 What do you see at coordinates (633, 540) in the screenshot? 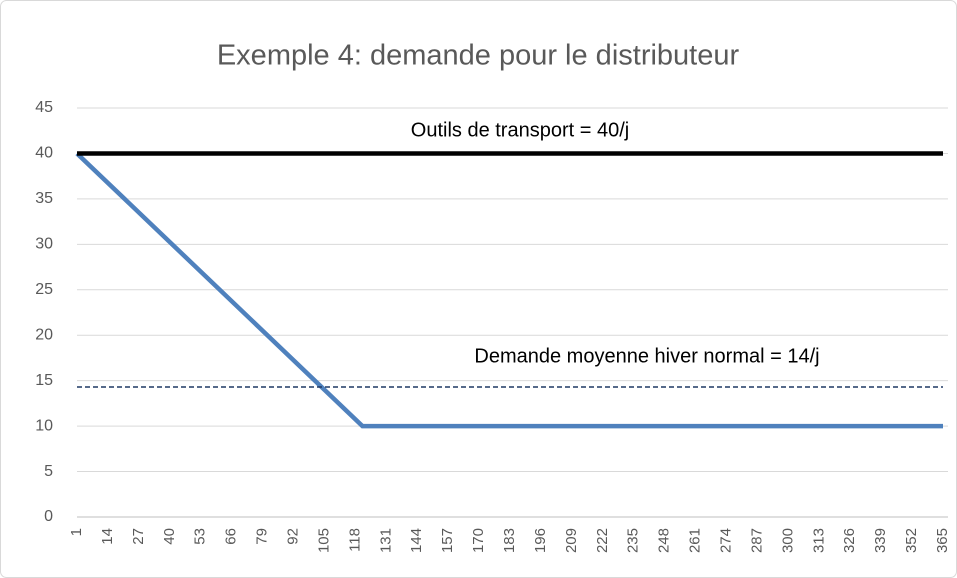
I see `x-tick-label: 235` at bounding box center [633, 540].